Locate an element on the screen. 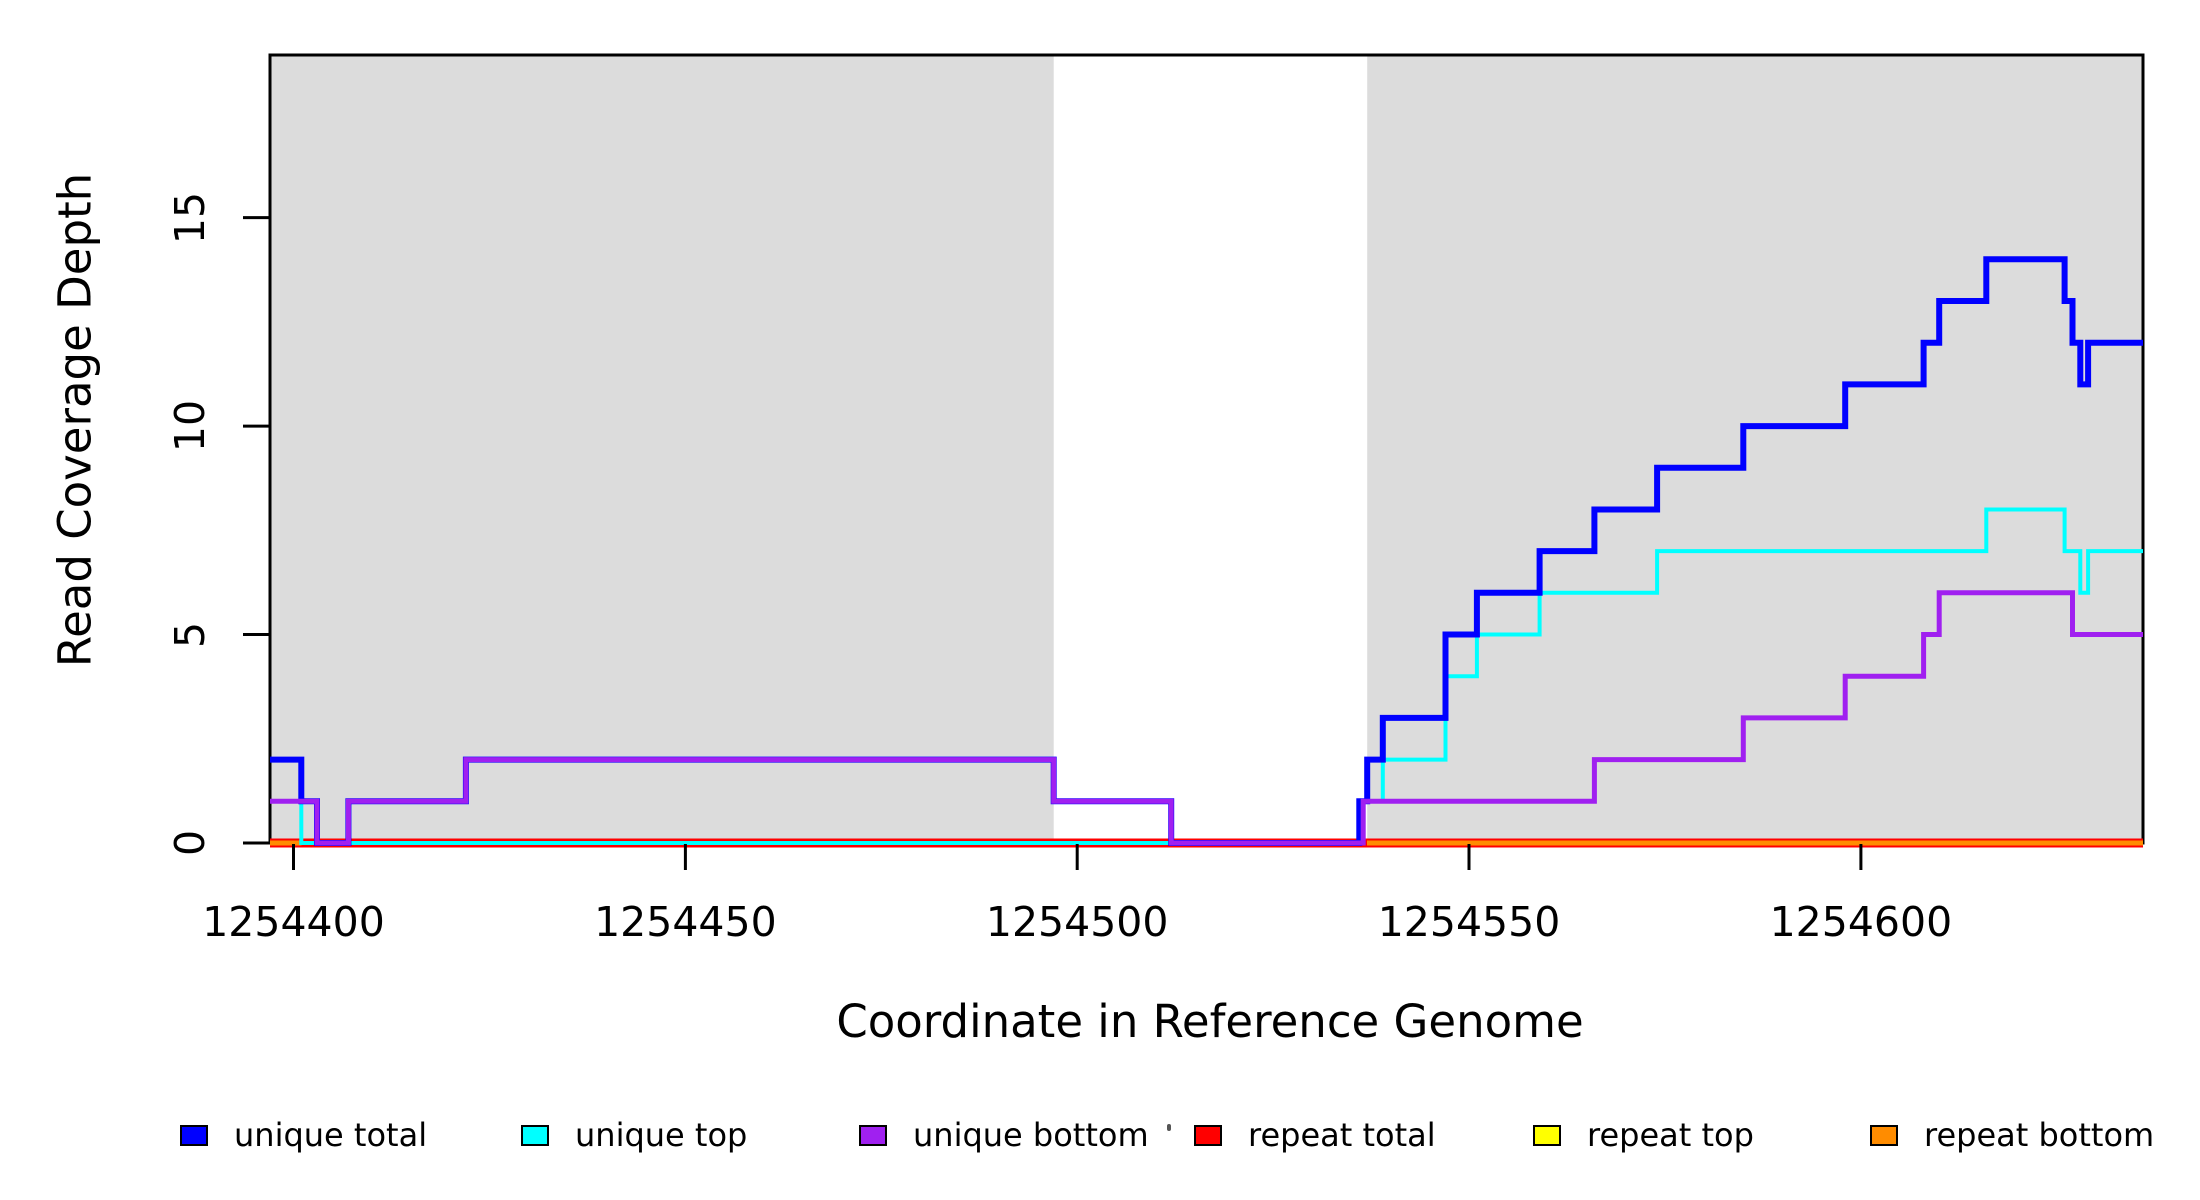 The height and width of the screenshot is (1200, 2200). legend-label: unique total is located at coordinates (331, 1135).